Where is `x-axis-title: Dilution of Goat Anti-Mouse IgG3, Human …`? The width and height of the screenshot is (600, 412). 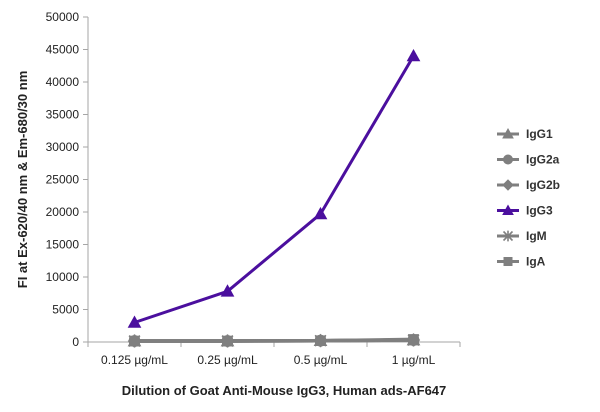 x-axis-title: Dilution of Goat Anti-Mouse IgG3, Human … is located at coordinates (284, 390).